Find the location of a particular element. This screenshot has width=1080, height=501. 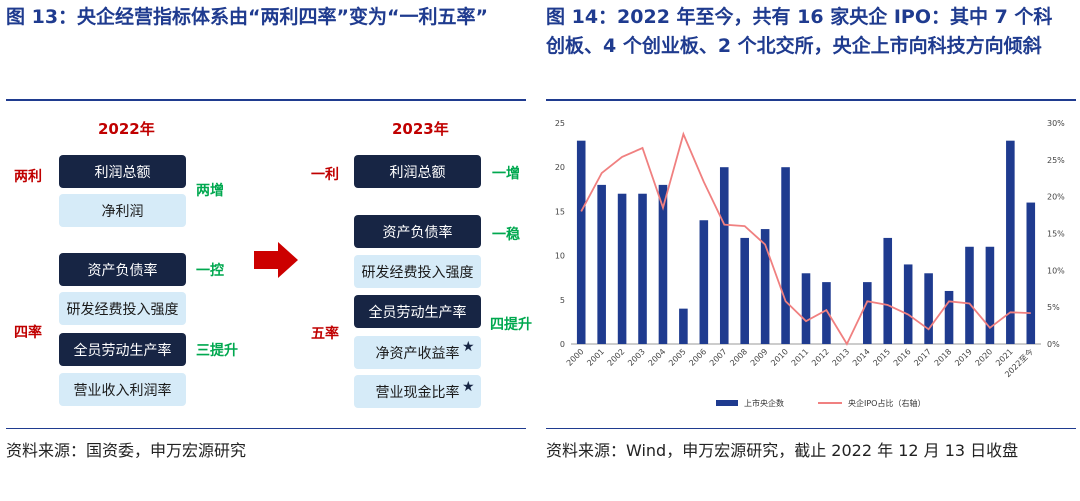

y-right-tick-label: 10% is located at coordinates (1056, 270).